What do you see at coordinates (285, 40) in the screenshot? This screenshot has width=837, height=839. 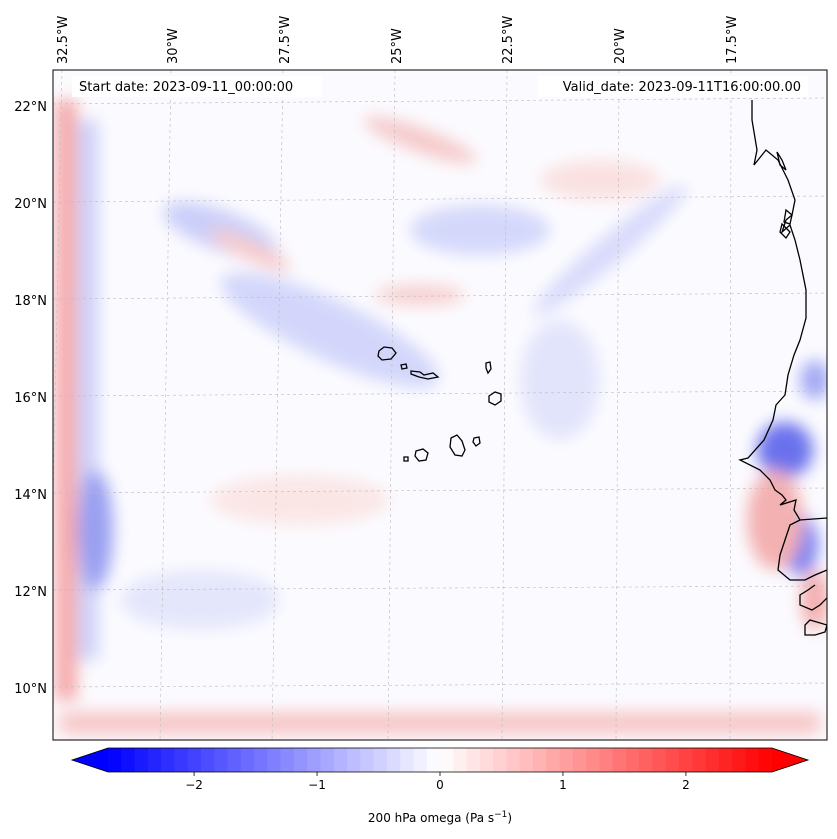 I see `lon-label: 27.5°W` at bounding box center [285, 40].